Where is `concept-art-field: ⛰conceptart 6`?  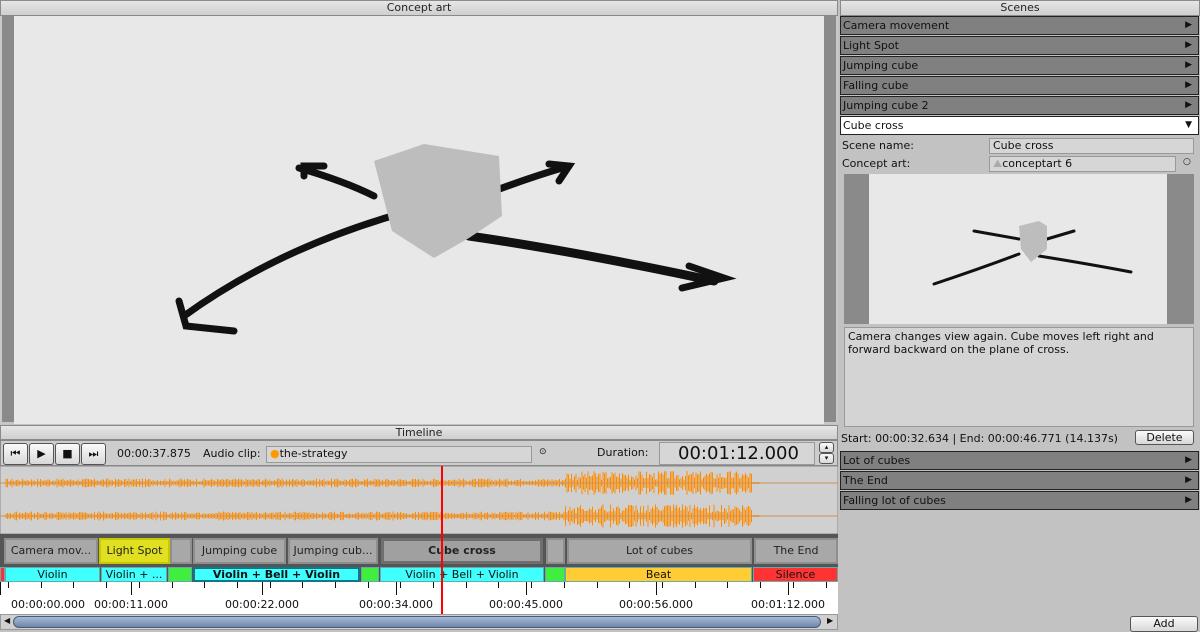 concept-art-field: ⛰conceptart 6 is located at coordinates (1082, 164).